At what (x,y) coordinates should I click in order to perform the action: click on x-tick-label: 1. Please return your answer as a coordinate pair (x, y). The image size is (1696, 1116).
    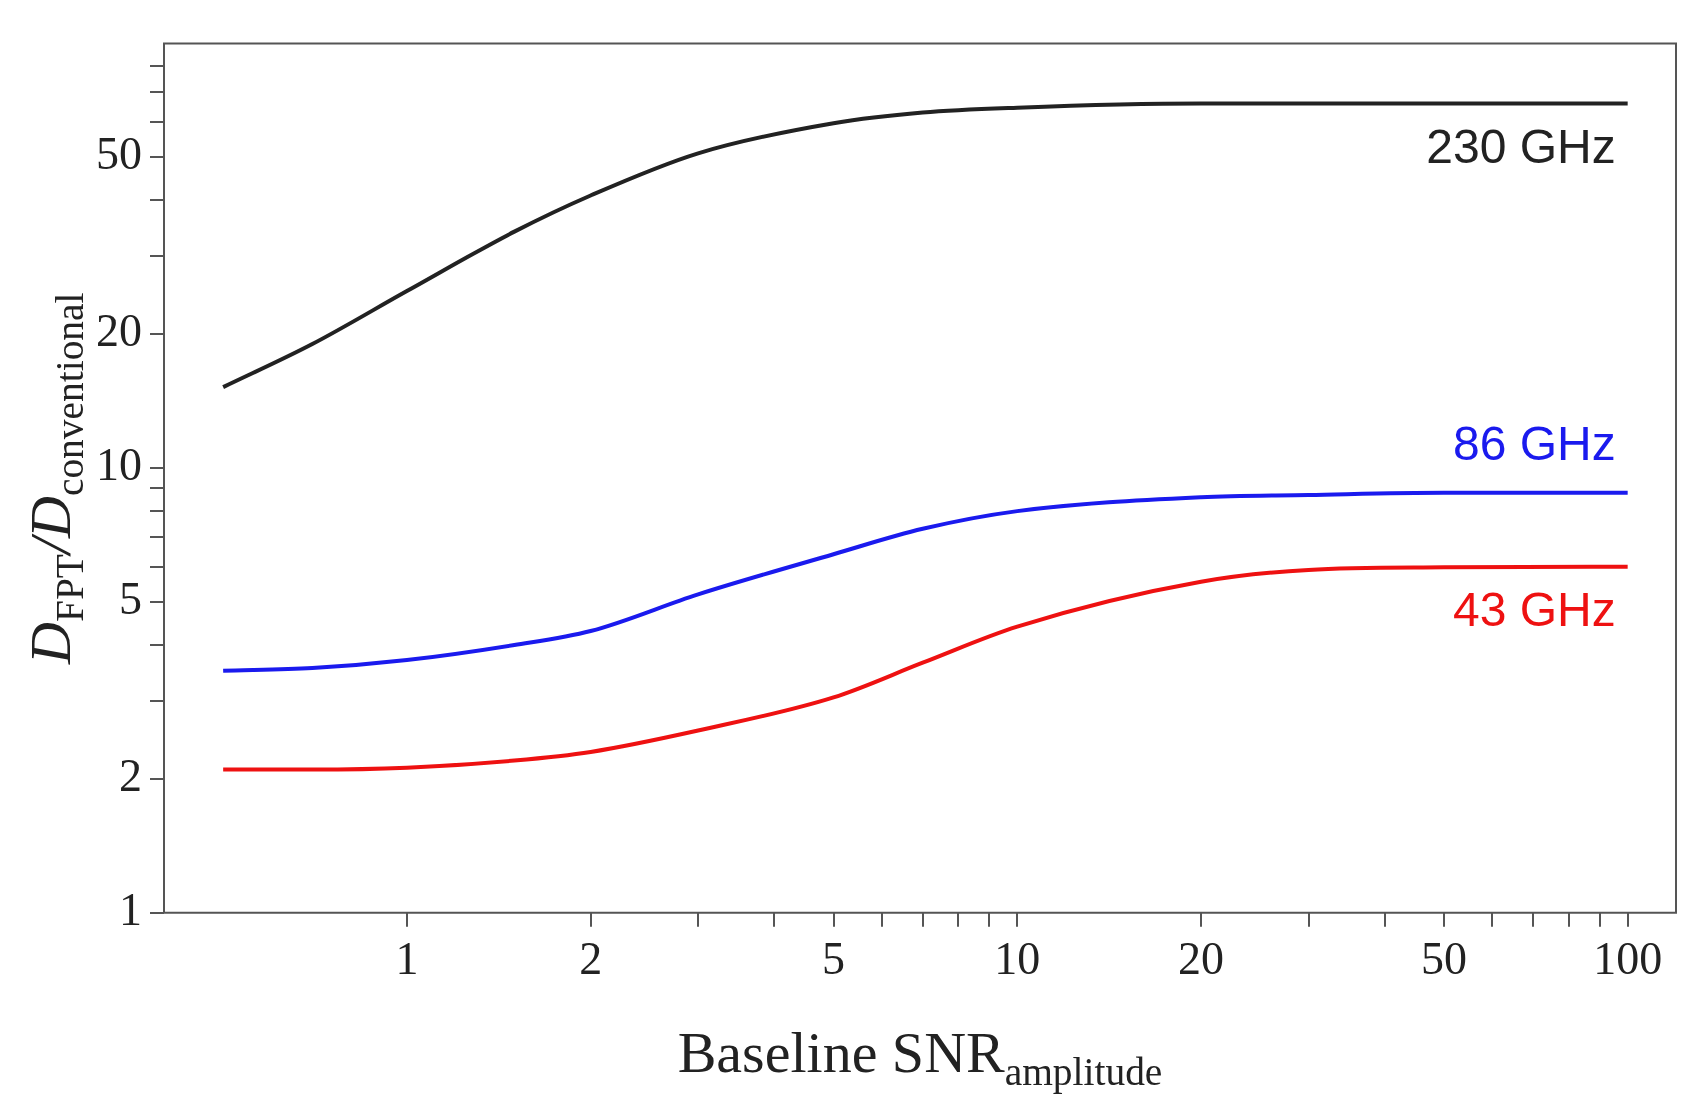
    Looking at the image, I should click on (407, 959).